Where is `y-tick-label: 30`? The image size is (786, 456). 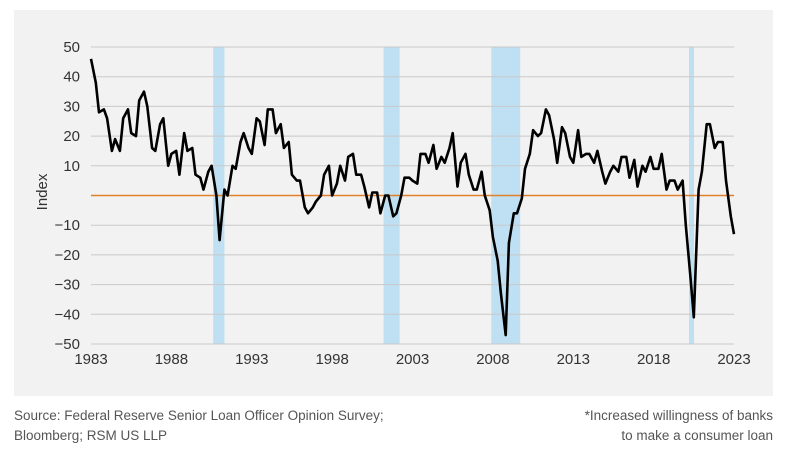 y-tick-label: 30 is located at coordinates (71, 106).